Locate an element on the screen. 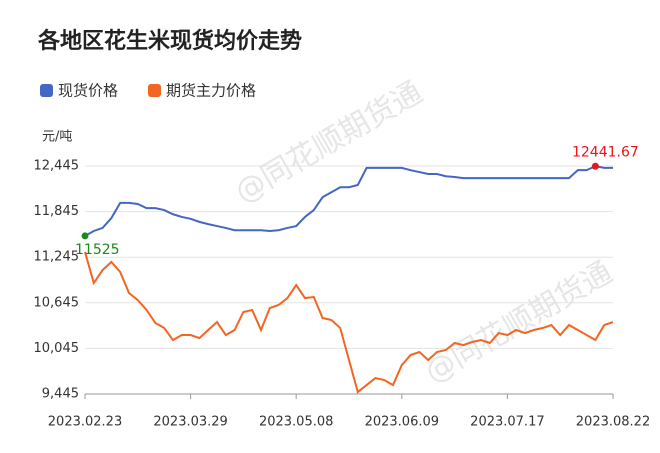 This screenshot has height=453, width=660. x-tick-label: 2023.07.17 is located at coordinates (507, 422).